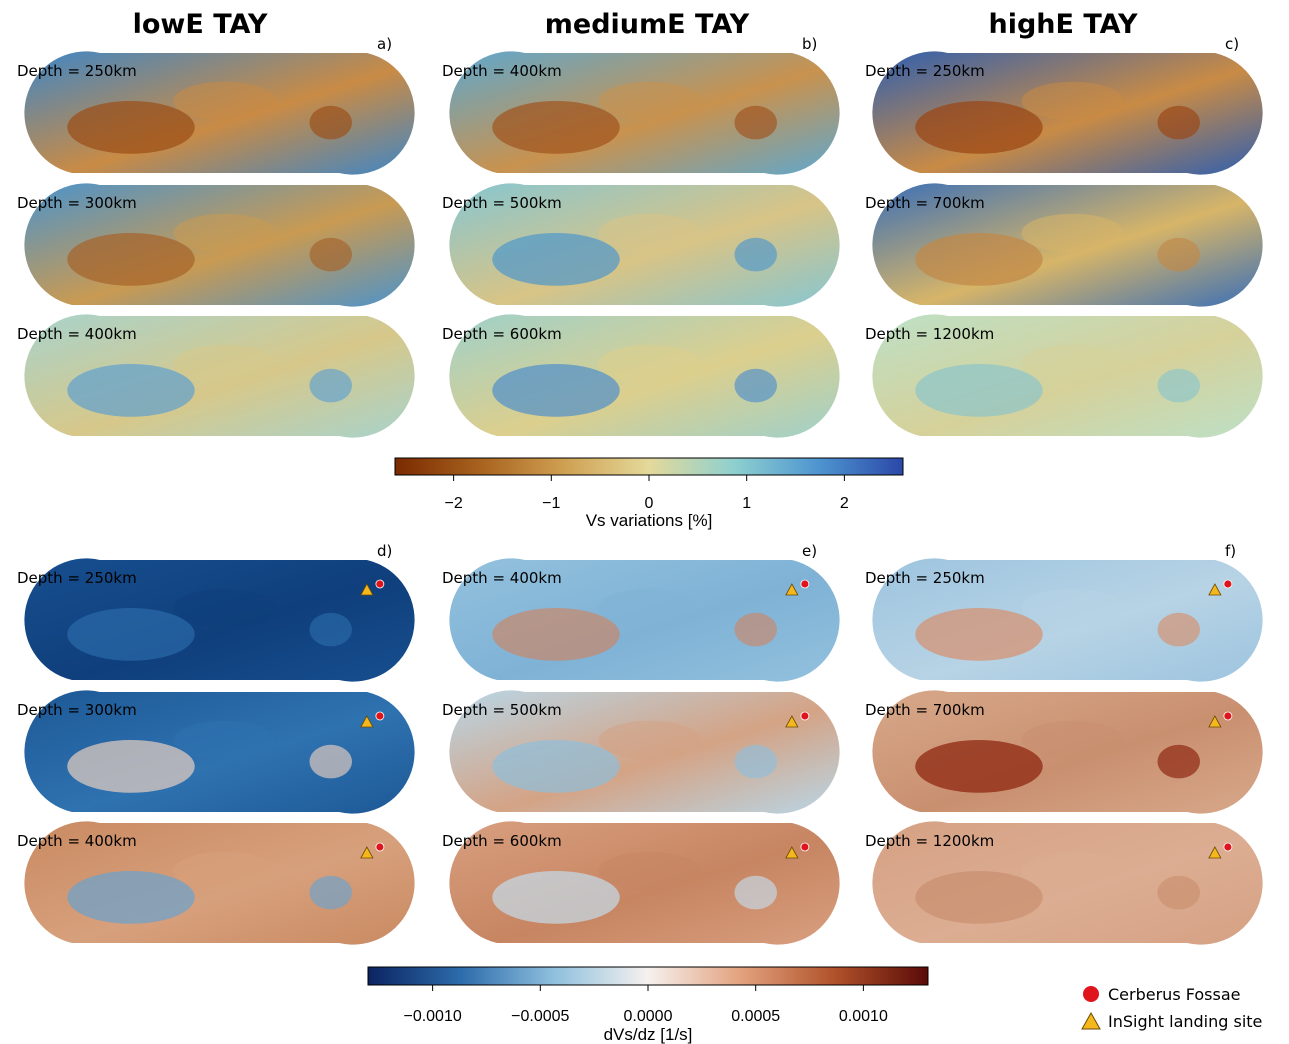  What do you see at coordinates (1063, 24) in the screenshot?
I see `column-title-highE: highE TAY` at bounding box center [1063, 24].